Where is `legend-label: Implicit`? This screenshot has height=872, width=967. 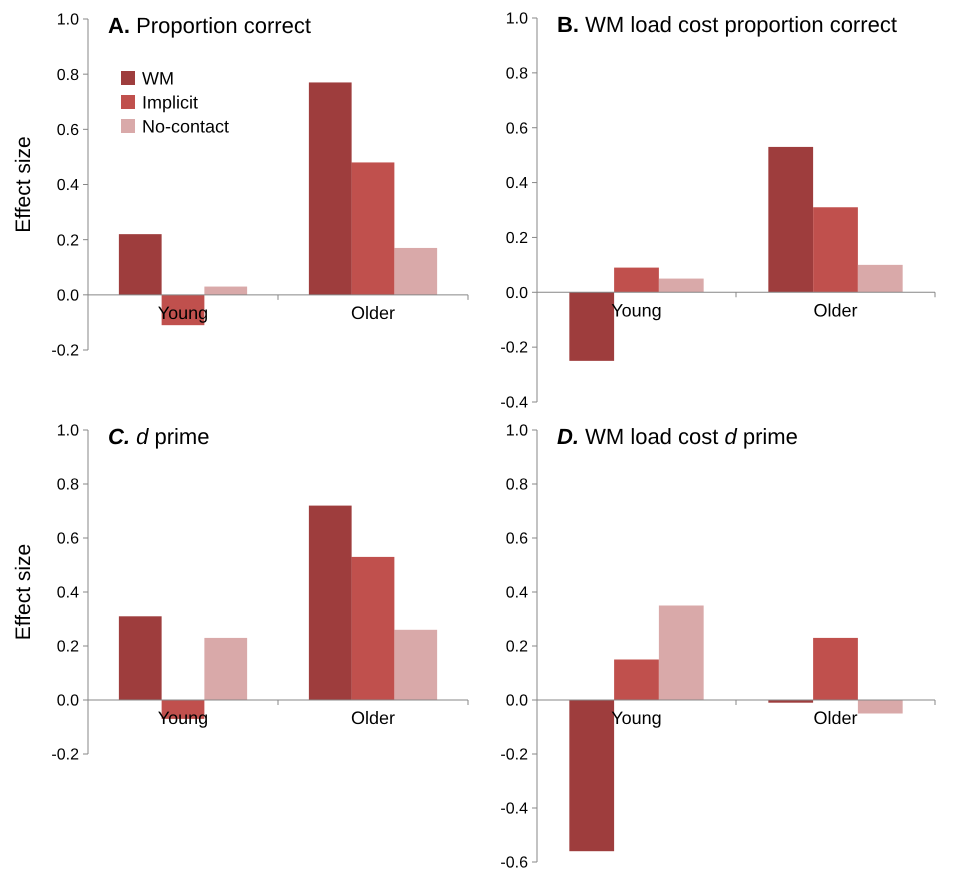 legend-label: Implicit is located at coordinates (170, 102).